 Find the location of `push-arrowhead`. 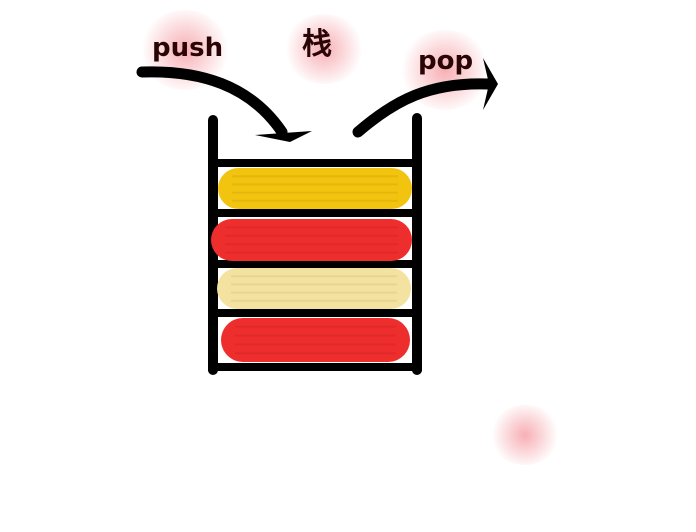

push-arrowhead is located at coordinates (283, 136).